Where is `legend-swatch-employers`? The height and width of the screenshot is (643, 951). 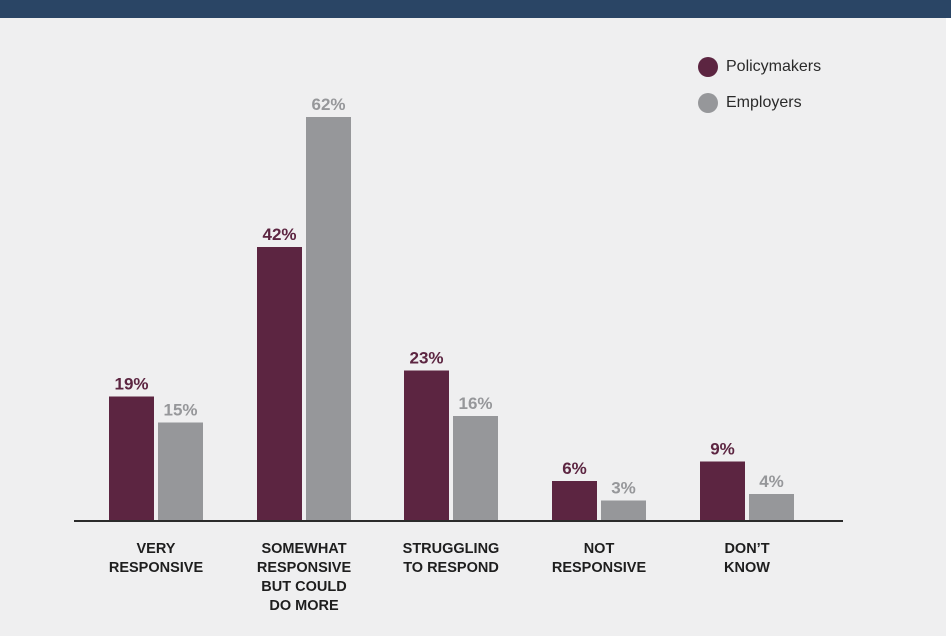
legend-swatch-employers is located at coordinates (708, 103).